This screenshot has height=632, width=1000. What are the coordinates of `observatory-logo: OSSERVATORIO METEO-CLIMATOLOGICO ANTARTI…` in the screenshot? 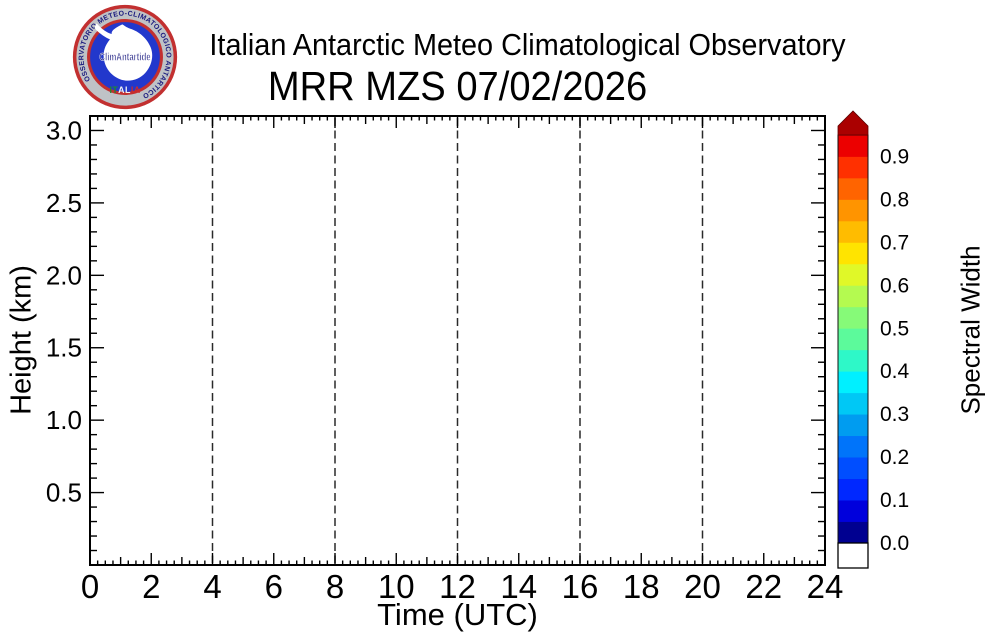 It's located at (125, 57).